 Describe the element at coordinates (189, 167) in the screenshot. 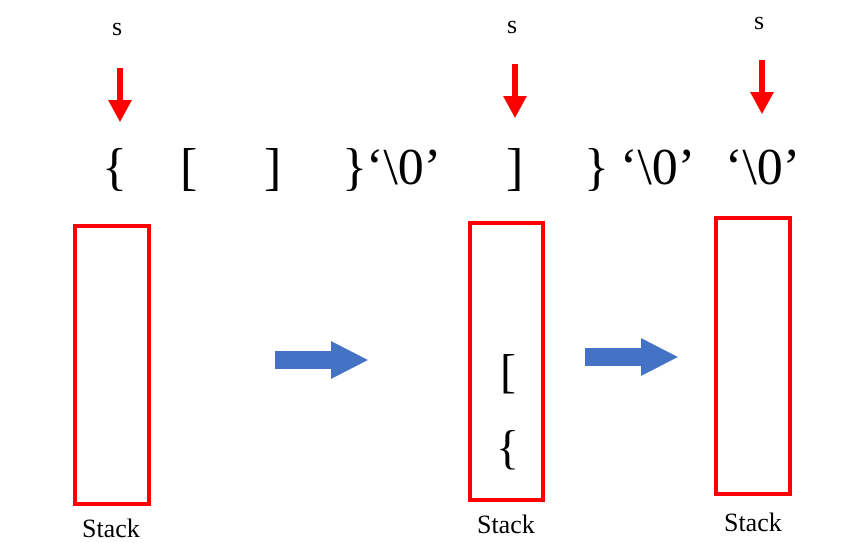

I see `expression-char-open-bracket: [` at that location.